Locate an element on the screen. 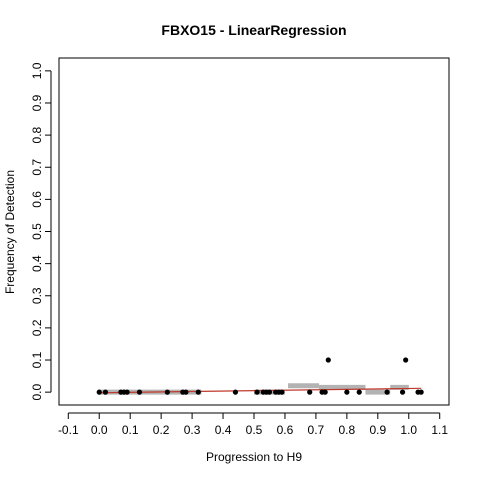 This screenshot has height=485, width=480. regression-line is located at coordinates (260, 390).